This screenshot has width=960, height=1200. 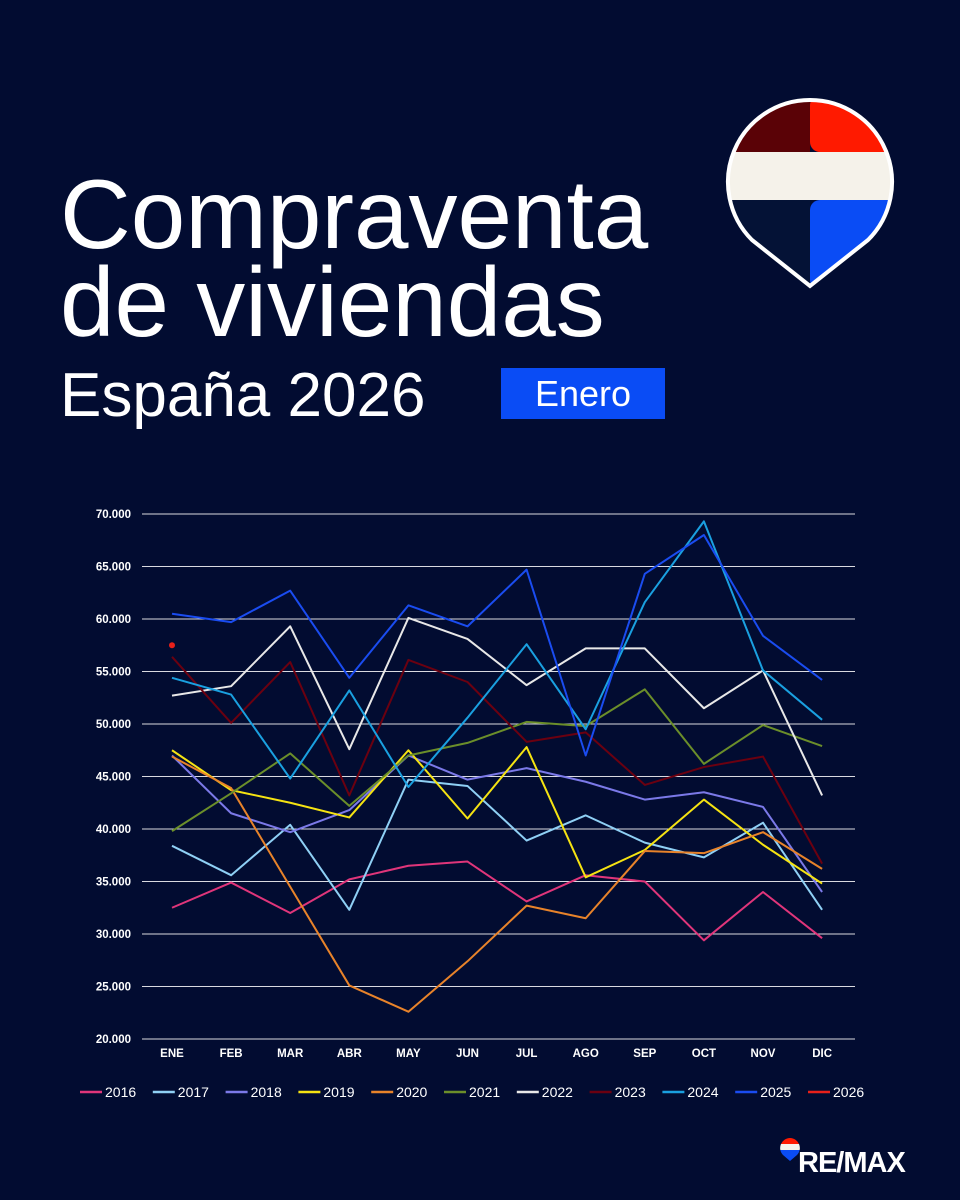 What do you see at coordinates (810, 193) in the screenshot?
I see `pin-outline` at bounding box center [810, 193].